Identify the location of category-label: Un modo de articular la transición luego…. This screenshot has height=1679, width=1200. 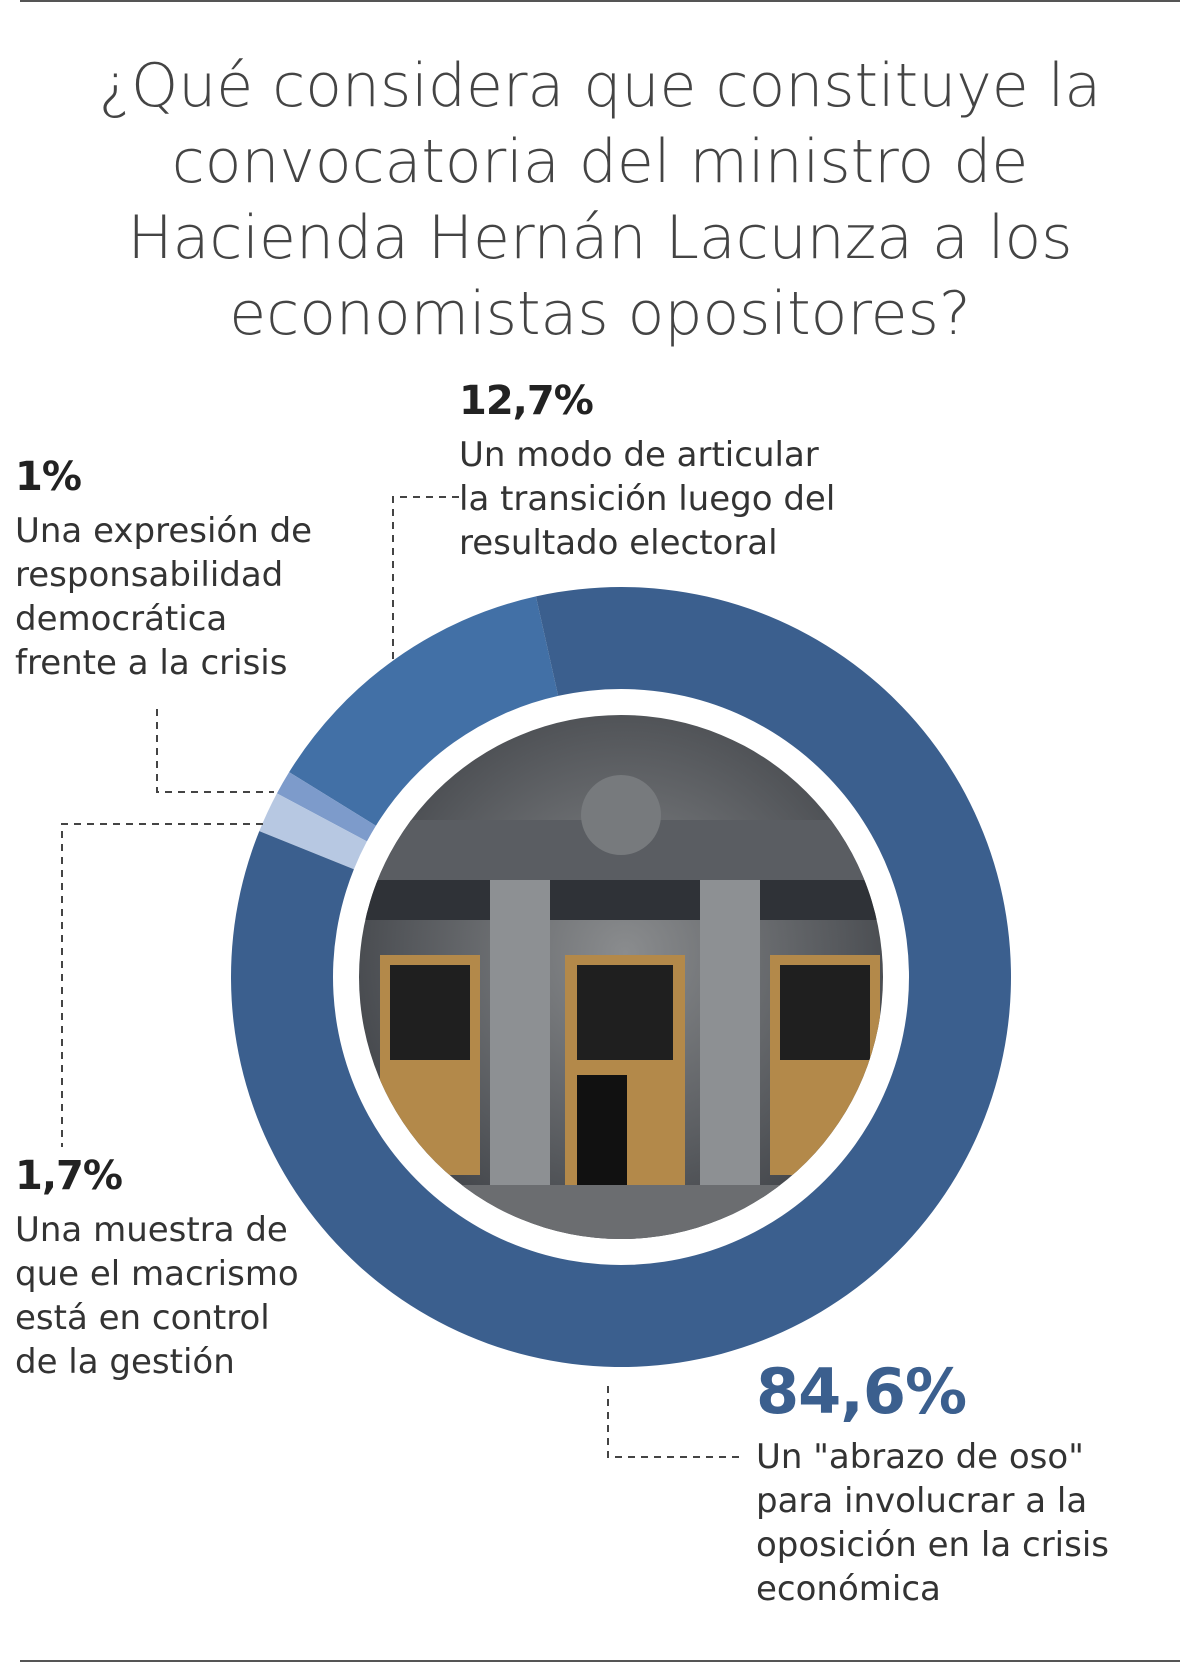
(647, 499).